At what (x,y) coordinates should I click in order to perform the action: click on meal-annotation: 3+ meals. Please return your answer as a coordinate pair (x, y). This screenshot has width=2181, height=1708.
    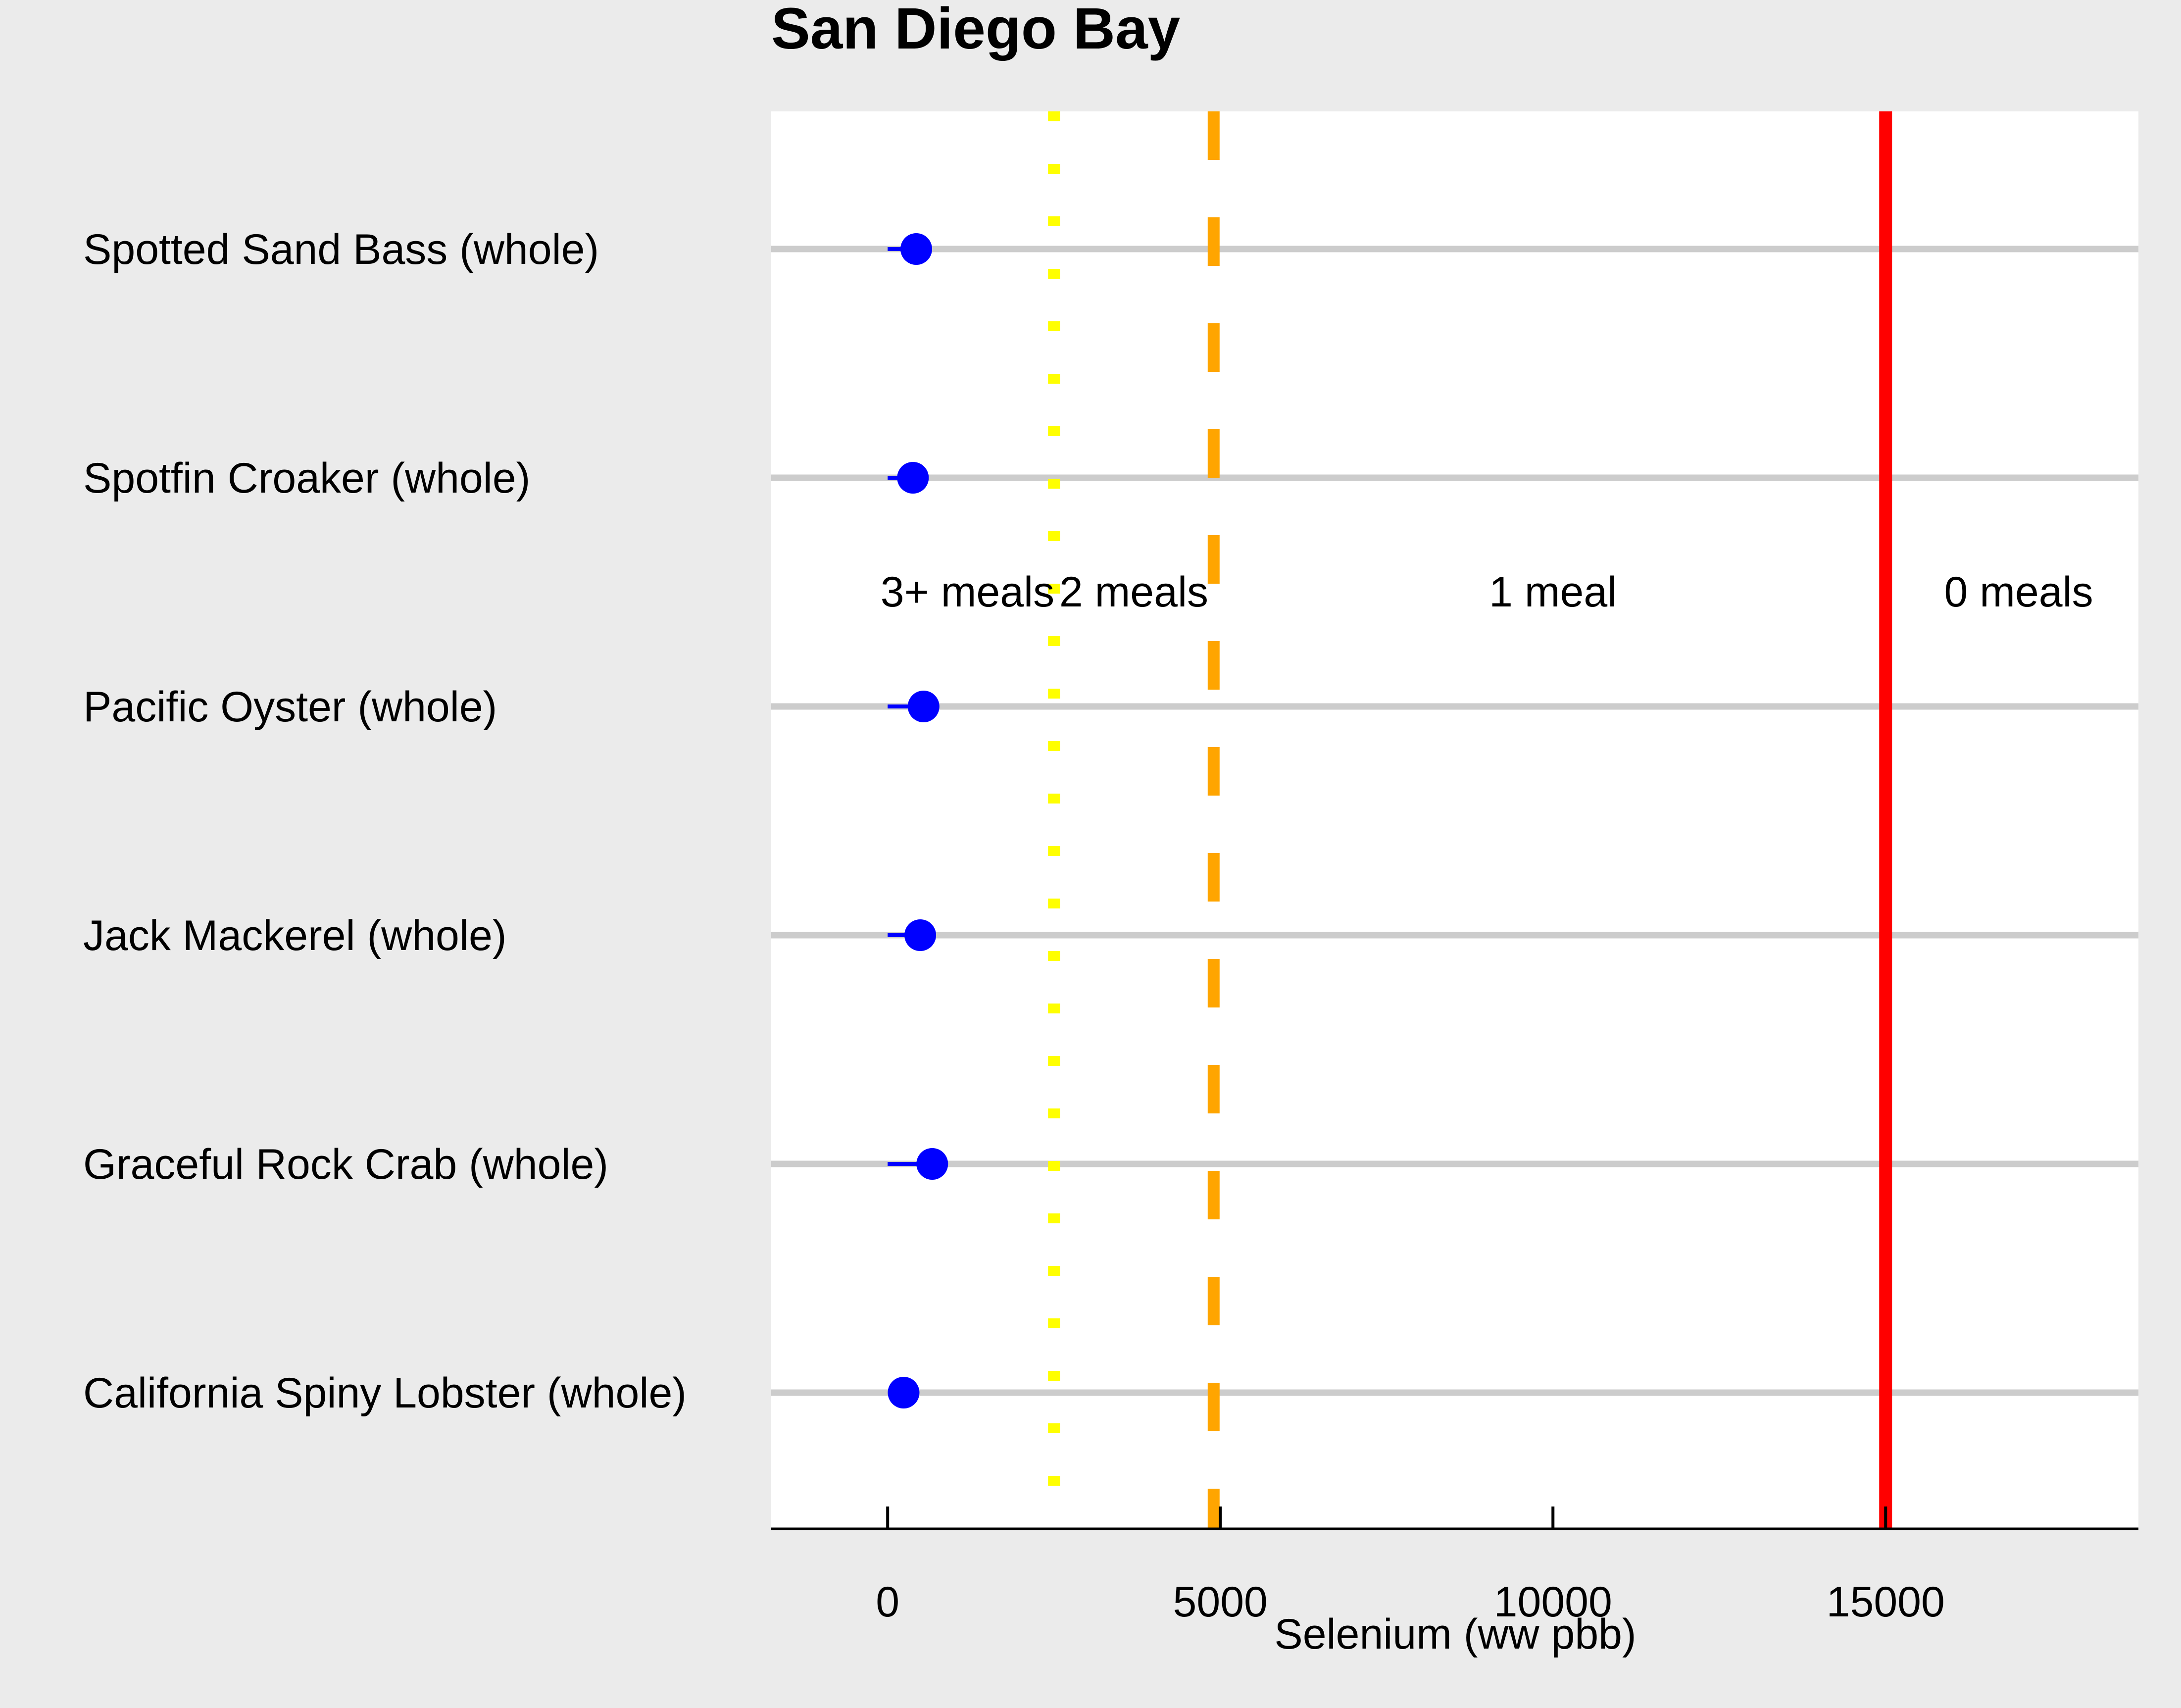
    Looking at the image, I should click on (968, 592).